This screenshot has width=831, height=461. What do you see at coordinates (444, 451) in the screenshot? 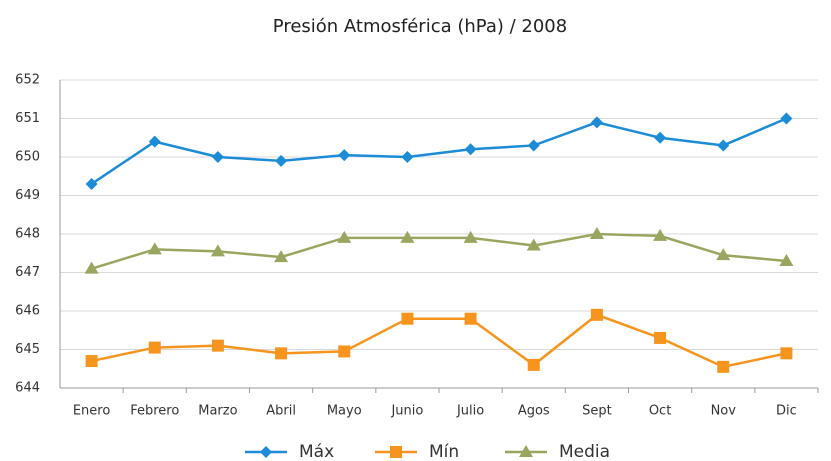
I see `legend-label: Mín` at bounding box center [444, 451].